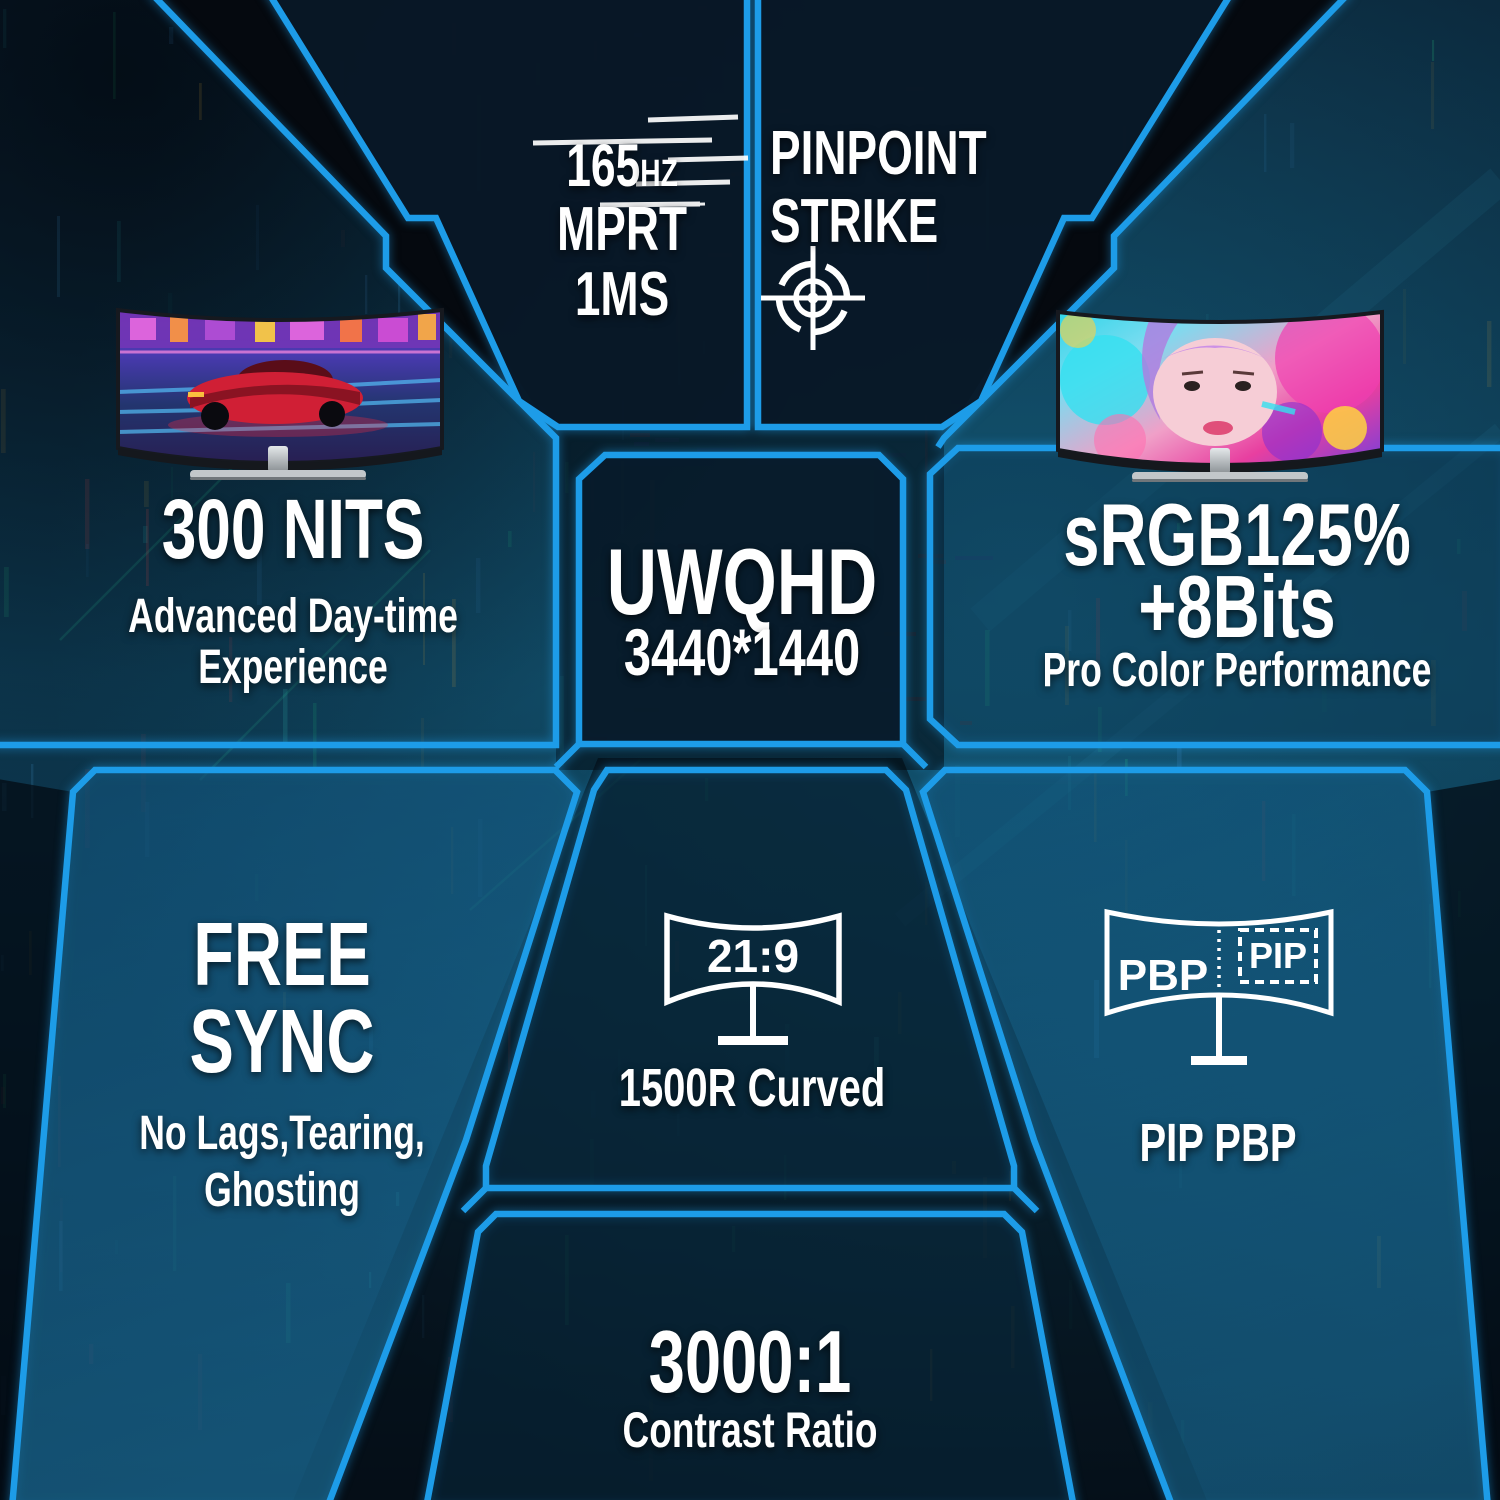 This screenshot has width=1500, height=1500. Describe the element at coordinates (742, 581) in the screenshot. I see `resolution-title: UWQHD` at that location.